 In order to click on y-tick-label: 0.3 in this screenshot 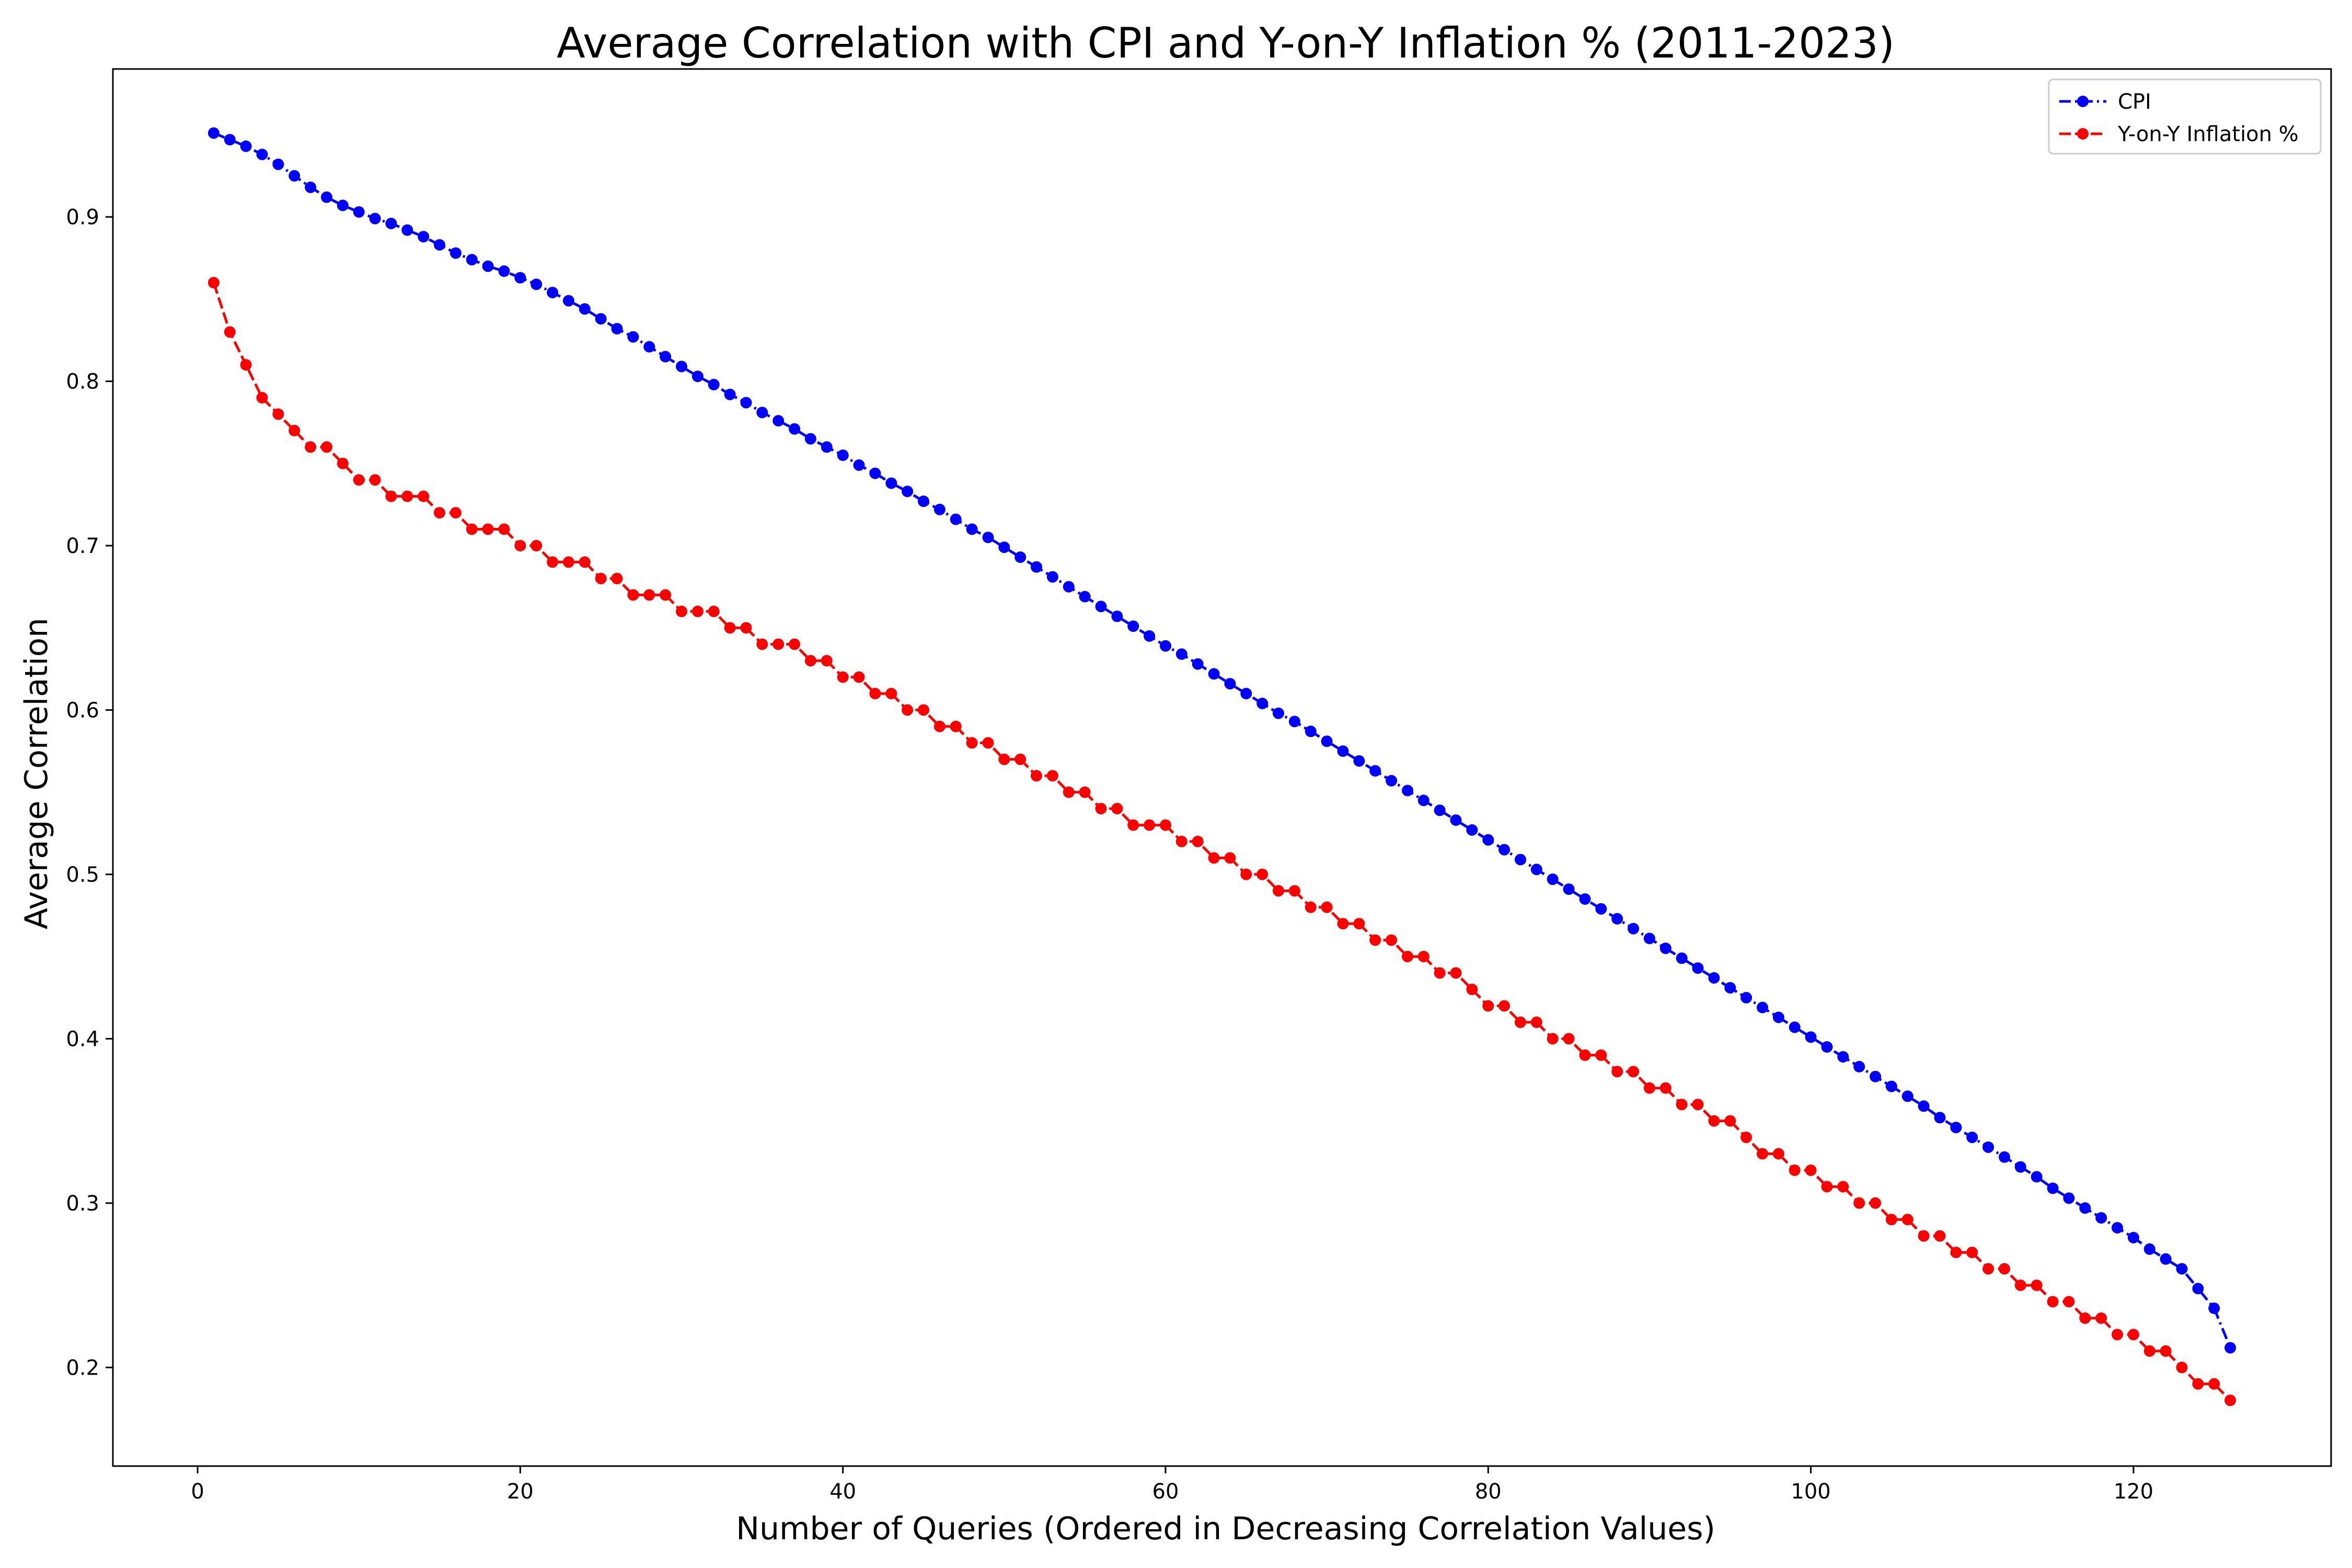, I will do `click(82, 1204)`.